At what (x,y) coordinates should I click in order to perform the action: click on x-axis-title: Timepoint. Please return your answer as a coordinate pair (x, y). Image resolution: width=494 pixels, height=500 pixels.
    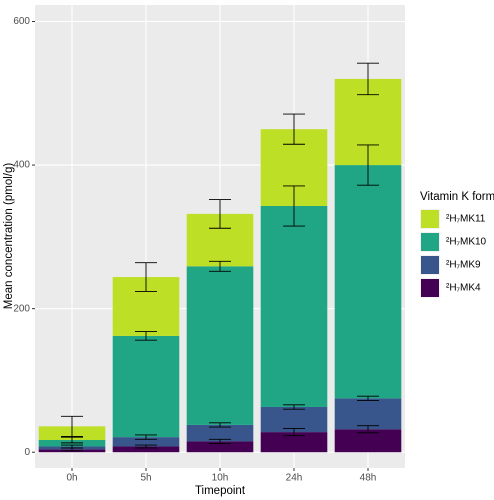
    Looking at the image, I should click on (220, 491).